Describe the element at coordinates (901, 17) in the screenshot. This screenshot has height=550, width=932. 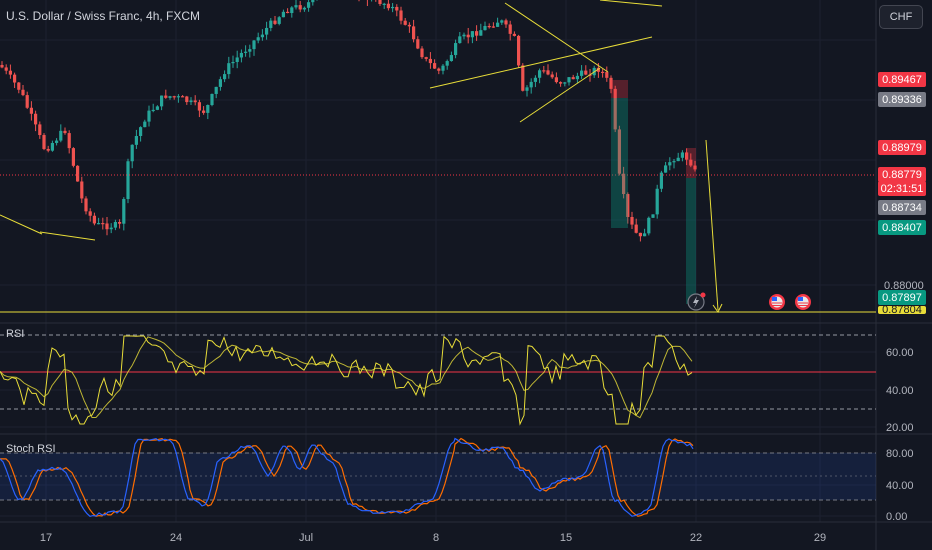
I see `currency-button: CHF` at that location.